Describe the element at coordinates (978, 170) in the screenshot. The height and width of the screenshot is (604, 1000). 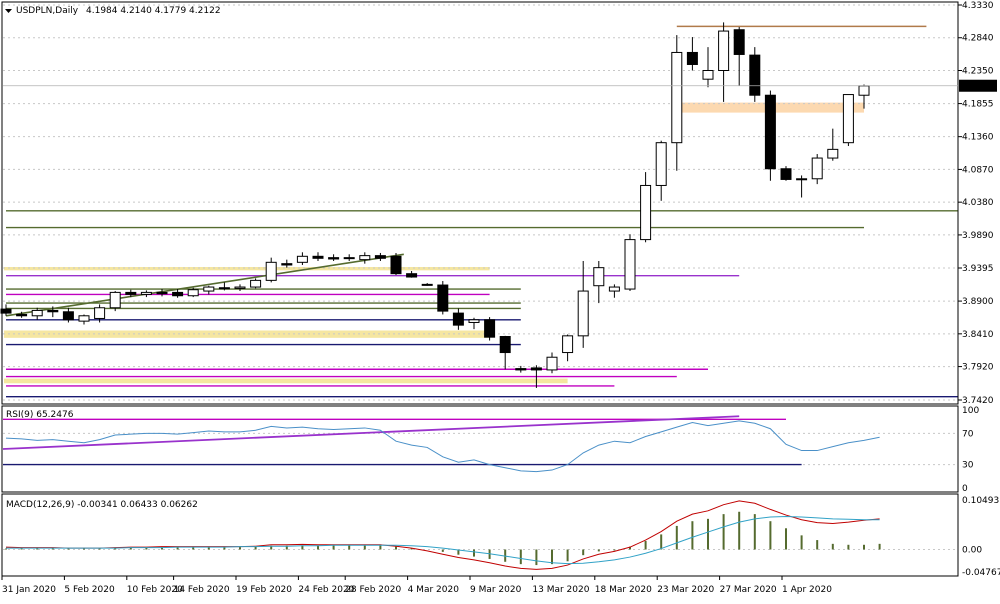
I see `price-tick-label: 4.0870` at that location.